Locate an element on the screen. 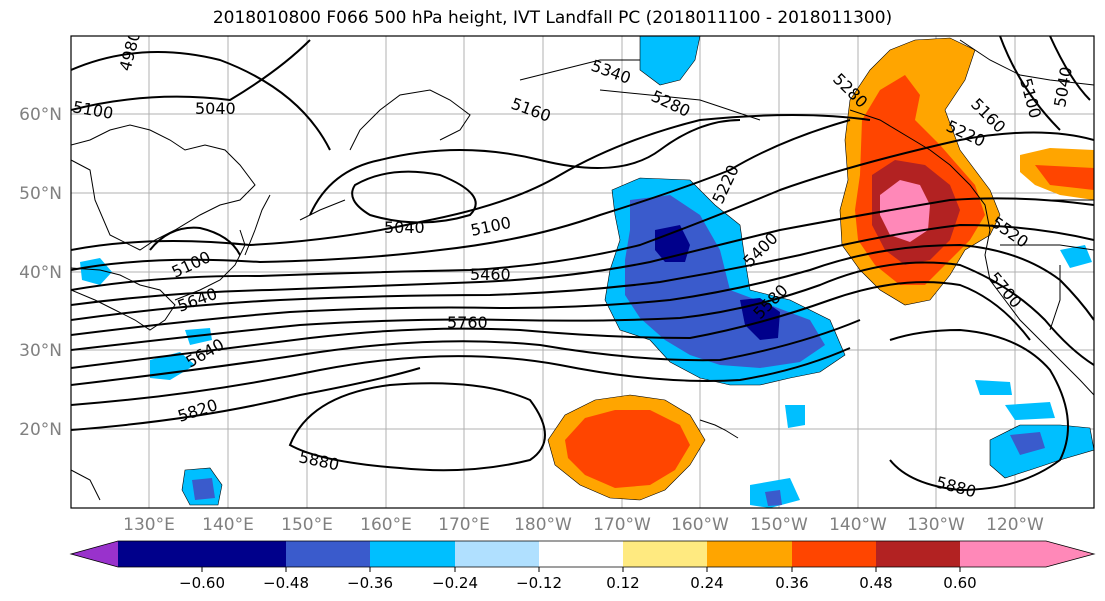  latitude-labels: 60°N 50°N 40°N 30°N 20°N is located at coordinates (40, 272).